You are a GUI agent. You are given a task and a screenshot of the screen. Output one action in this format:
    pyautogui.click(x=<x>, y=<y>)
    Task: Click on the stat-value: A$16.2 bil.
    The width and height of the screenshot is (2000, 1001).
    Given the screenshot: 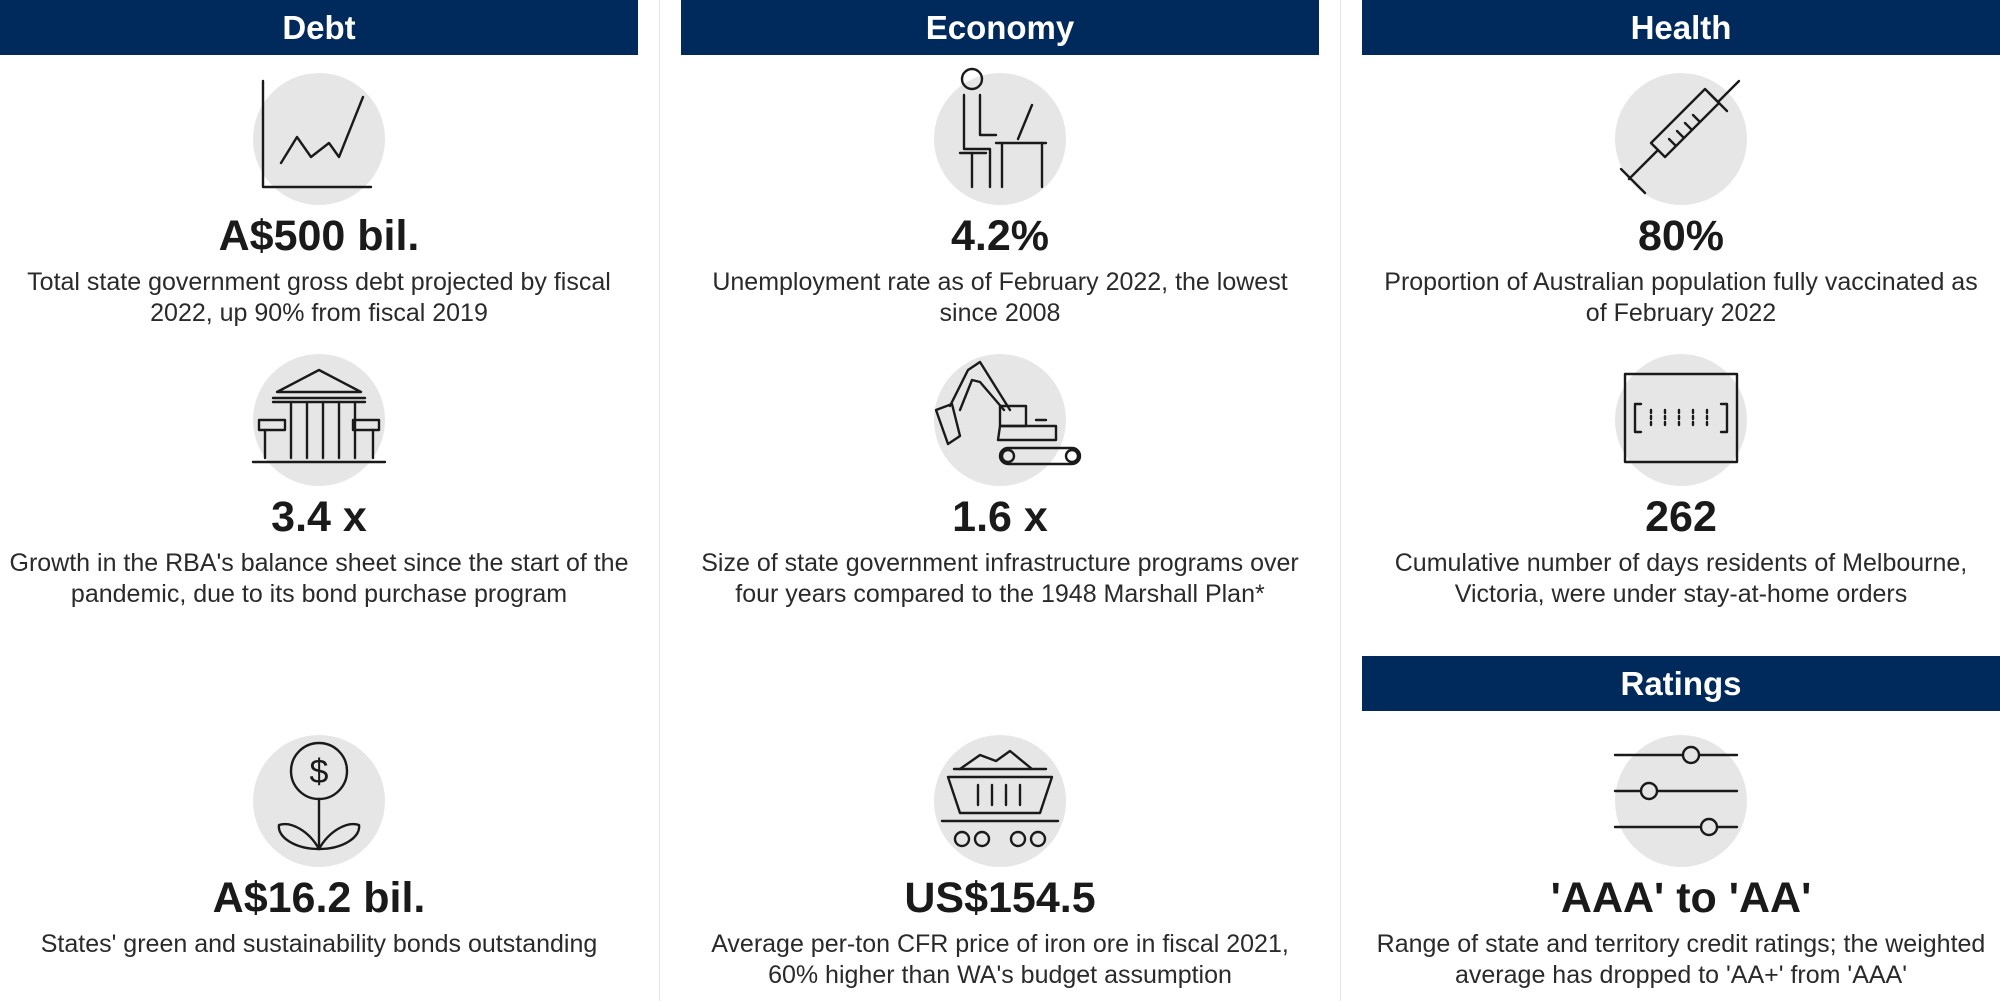 What is the action you would take?
    pyautogui.click(x=319, y=898)
    